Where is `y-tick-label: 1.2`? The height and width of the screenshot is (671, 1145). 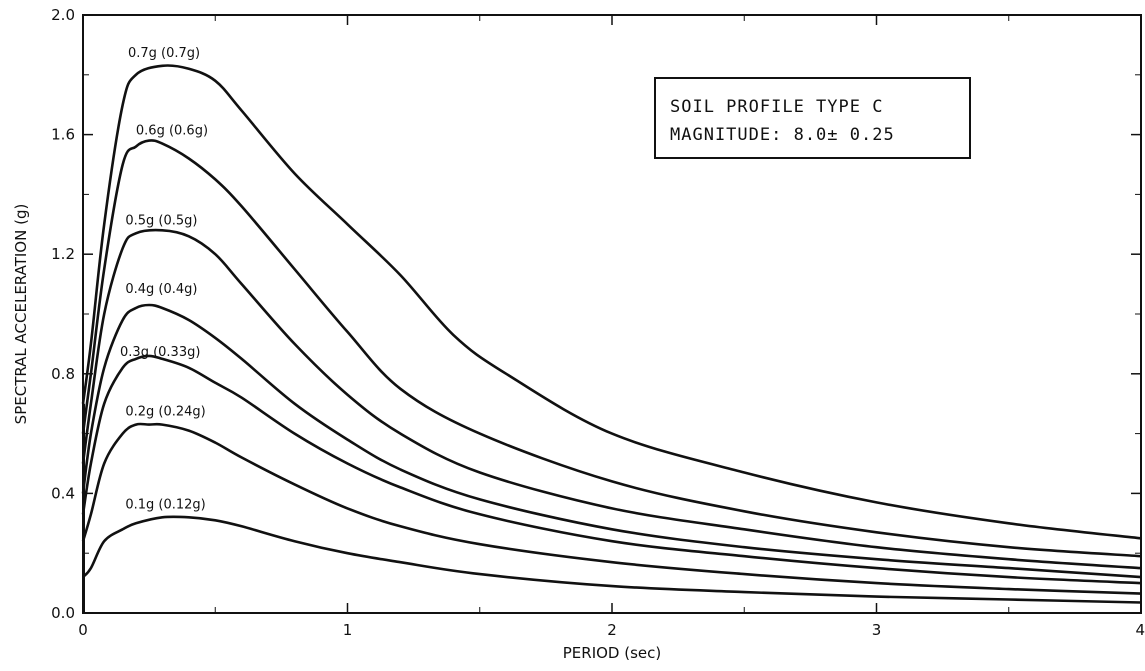
y-tick-label: 1.2 is located at coordinates (63, 254).